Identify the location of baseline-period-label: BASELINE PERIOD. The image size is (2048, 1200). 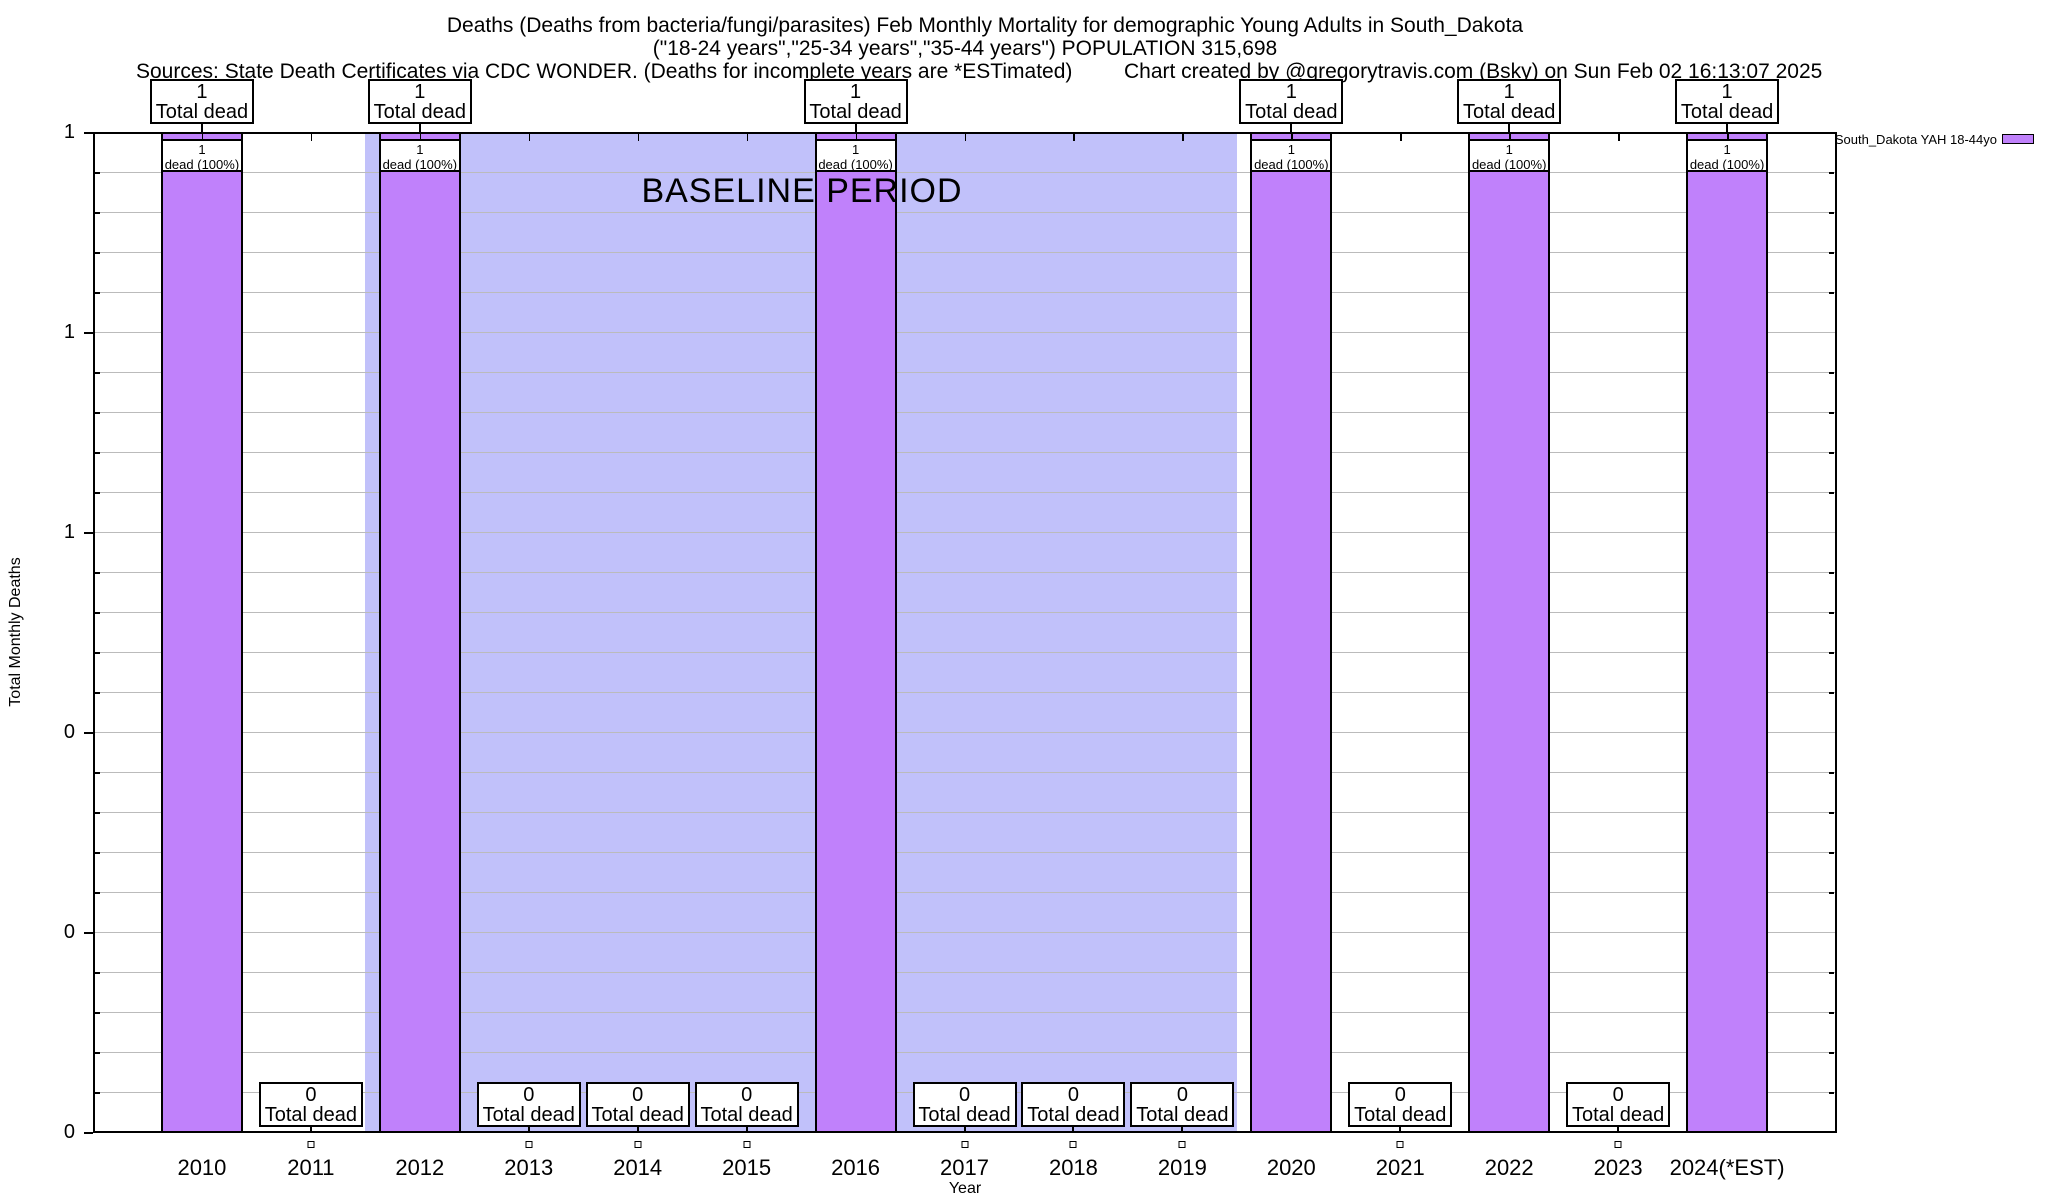
(802, 191).